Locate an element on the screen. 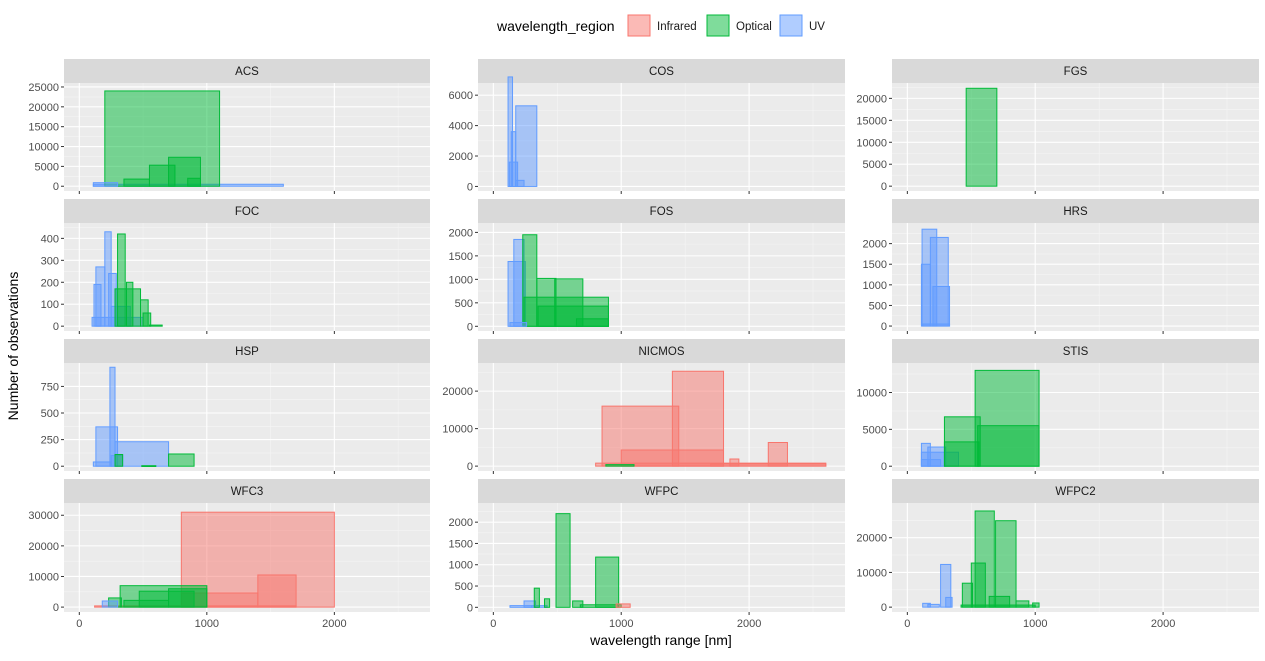  grid-wfpc2 is located at coordinates (1075, 557).